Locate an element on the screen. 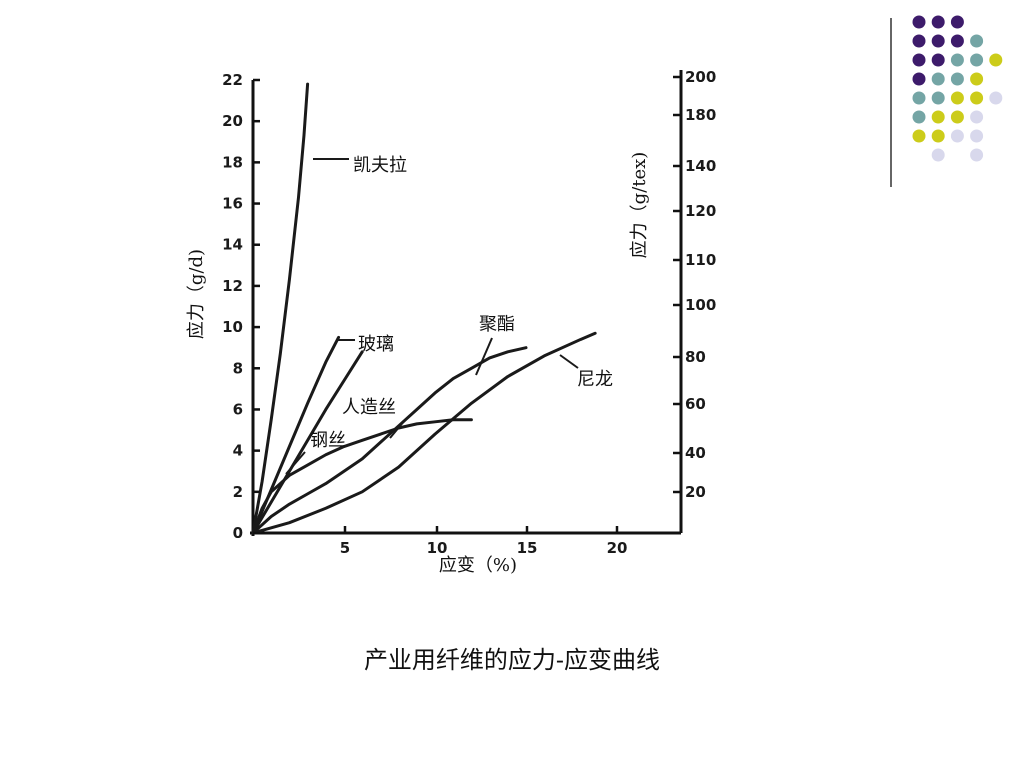 The height and width of the screenshot is (768, 1024). y-axis-label-right: 应力（g/tex) is located at coordinates (639, 205).